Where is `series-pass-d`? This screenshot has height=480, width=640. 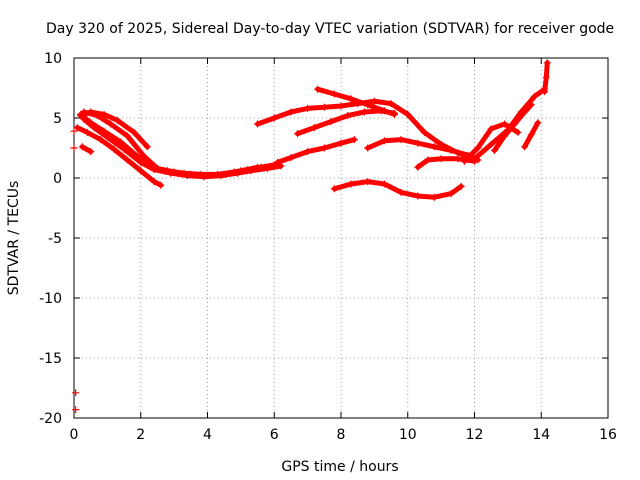
series-pass-d is located at coordinates (119, 156).